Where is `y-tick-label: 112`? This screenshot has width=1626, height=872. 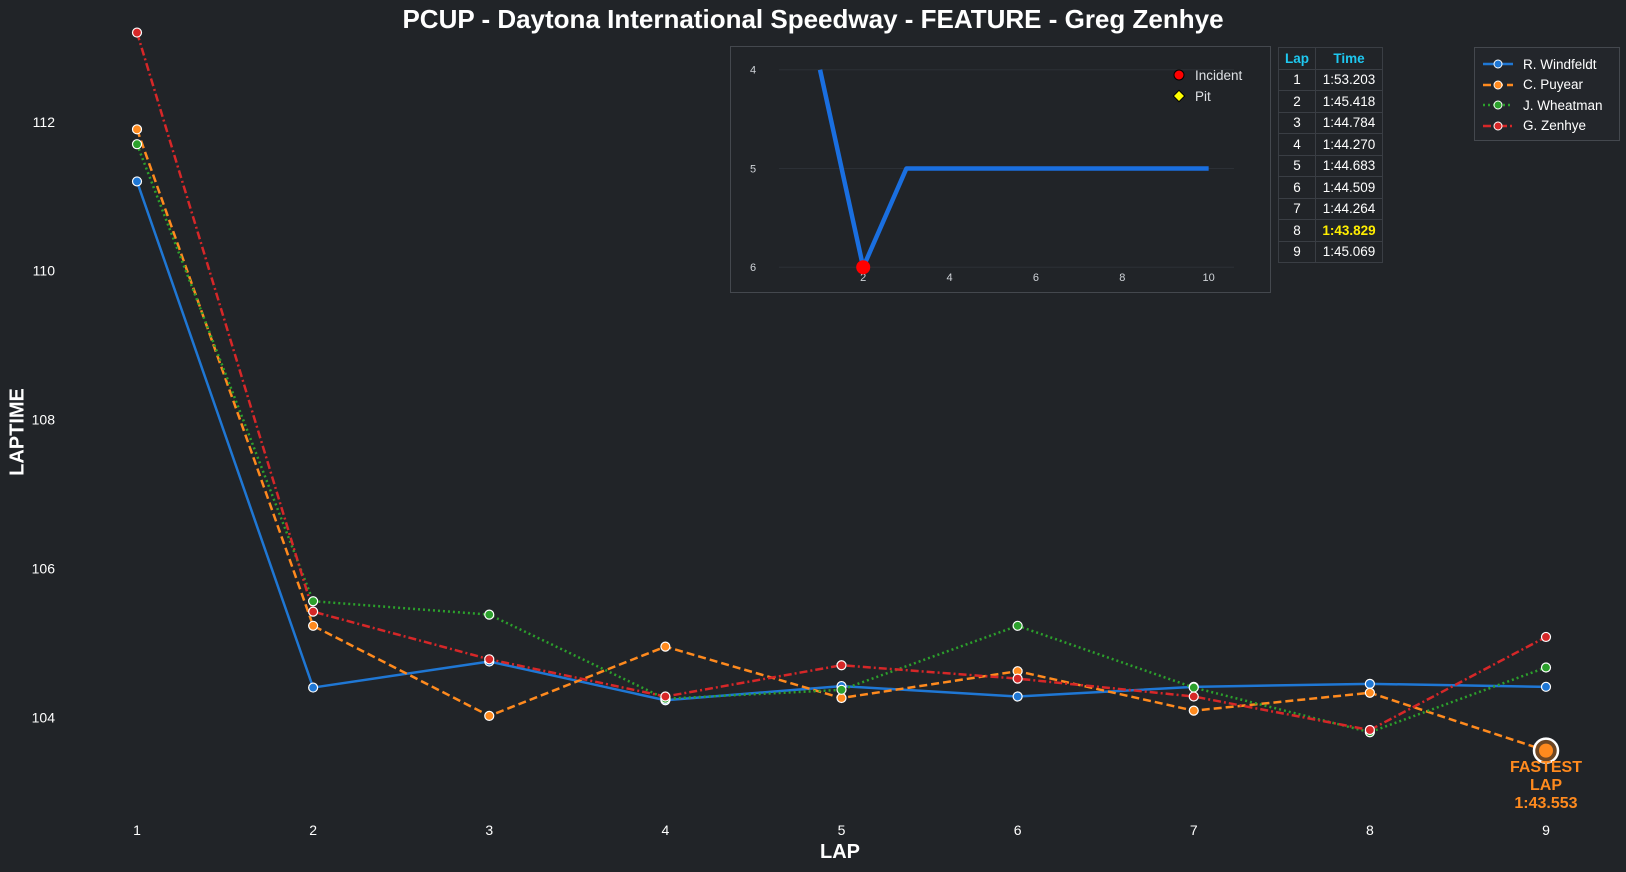
y-tick-label: 112 is located at coordinates (44, 122).